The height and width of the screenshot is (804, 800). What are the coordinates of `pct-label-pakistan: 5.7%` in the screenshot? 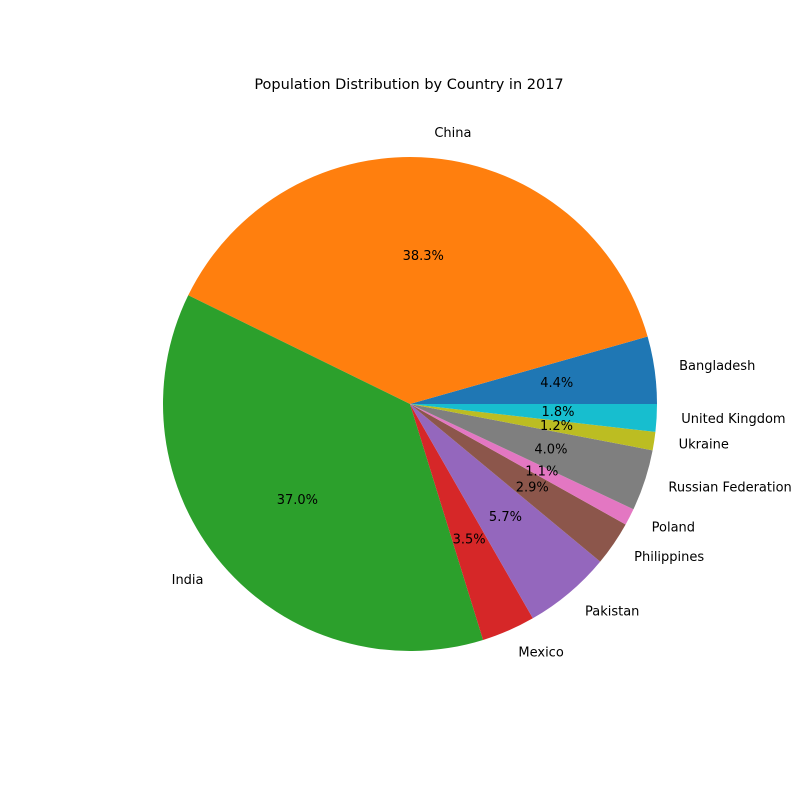 It's located at (505, 517).